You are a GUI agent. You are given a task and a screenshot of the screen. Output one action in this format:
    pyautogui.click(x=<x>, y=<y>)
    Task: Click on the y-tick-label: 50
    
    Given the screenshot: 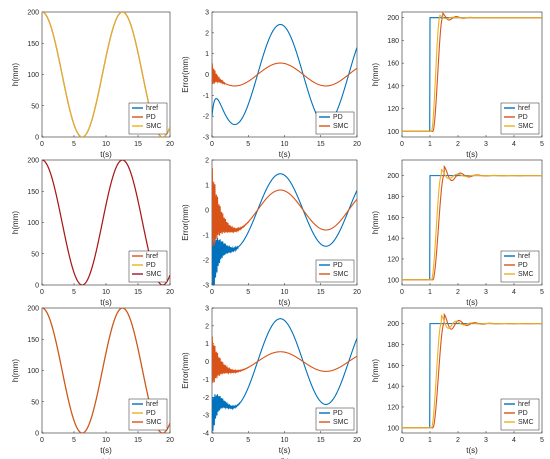 What is the action you would take?
    pyautogui.click(x=35, y=254)
    